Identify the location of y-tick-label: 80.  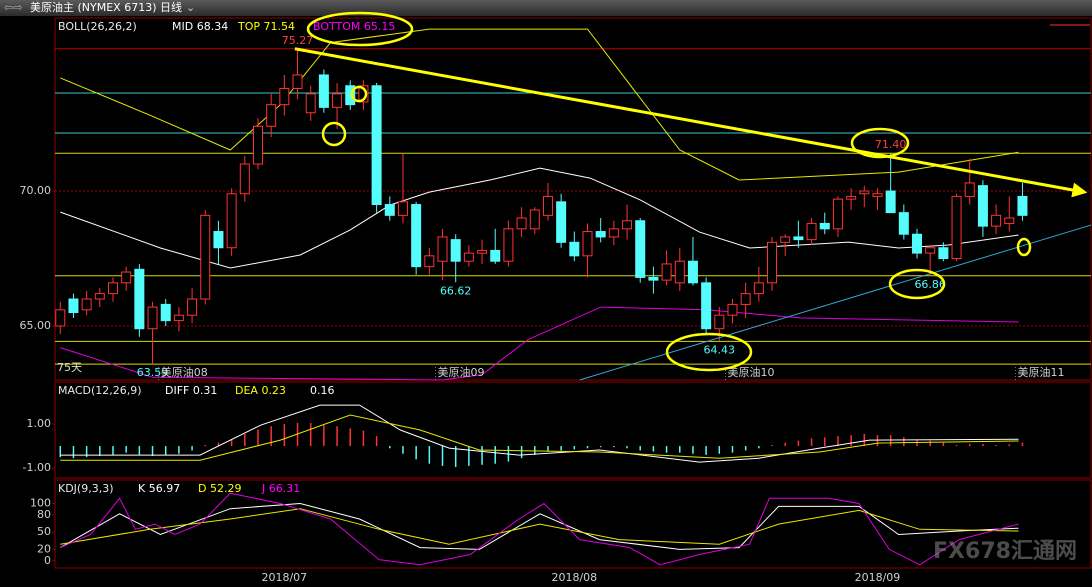
(44, 514).